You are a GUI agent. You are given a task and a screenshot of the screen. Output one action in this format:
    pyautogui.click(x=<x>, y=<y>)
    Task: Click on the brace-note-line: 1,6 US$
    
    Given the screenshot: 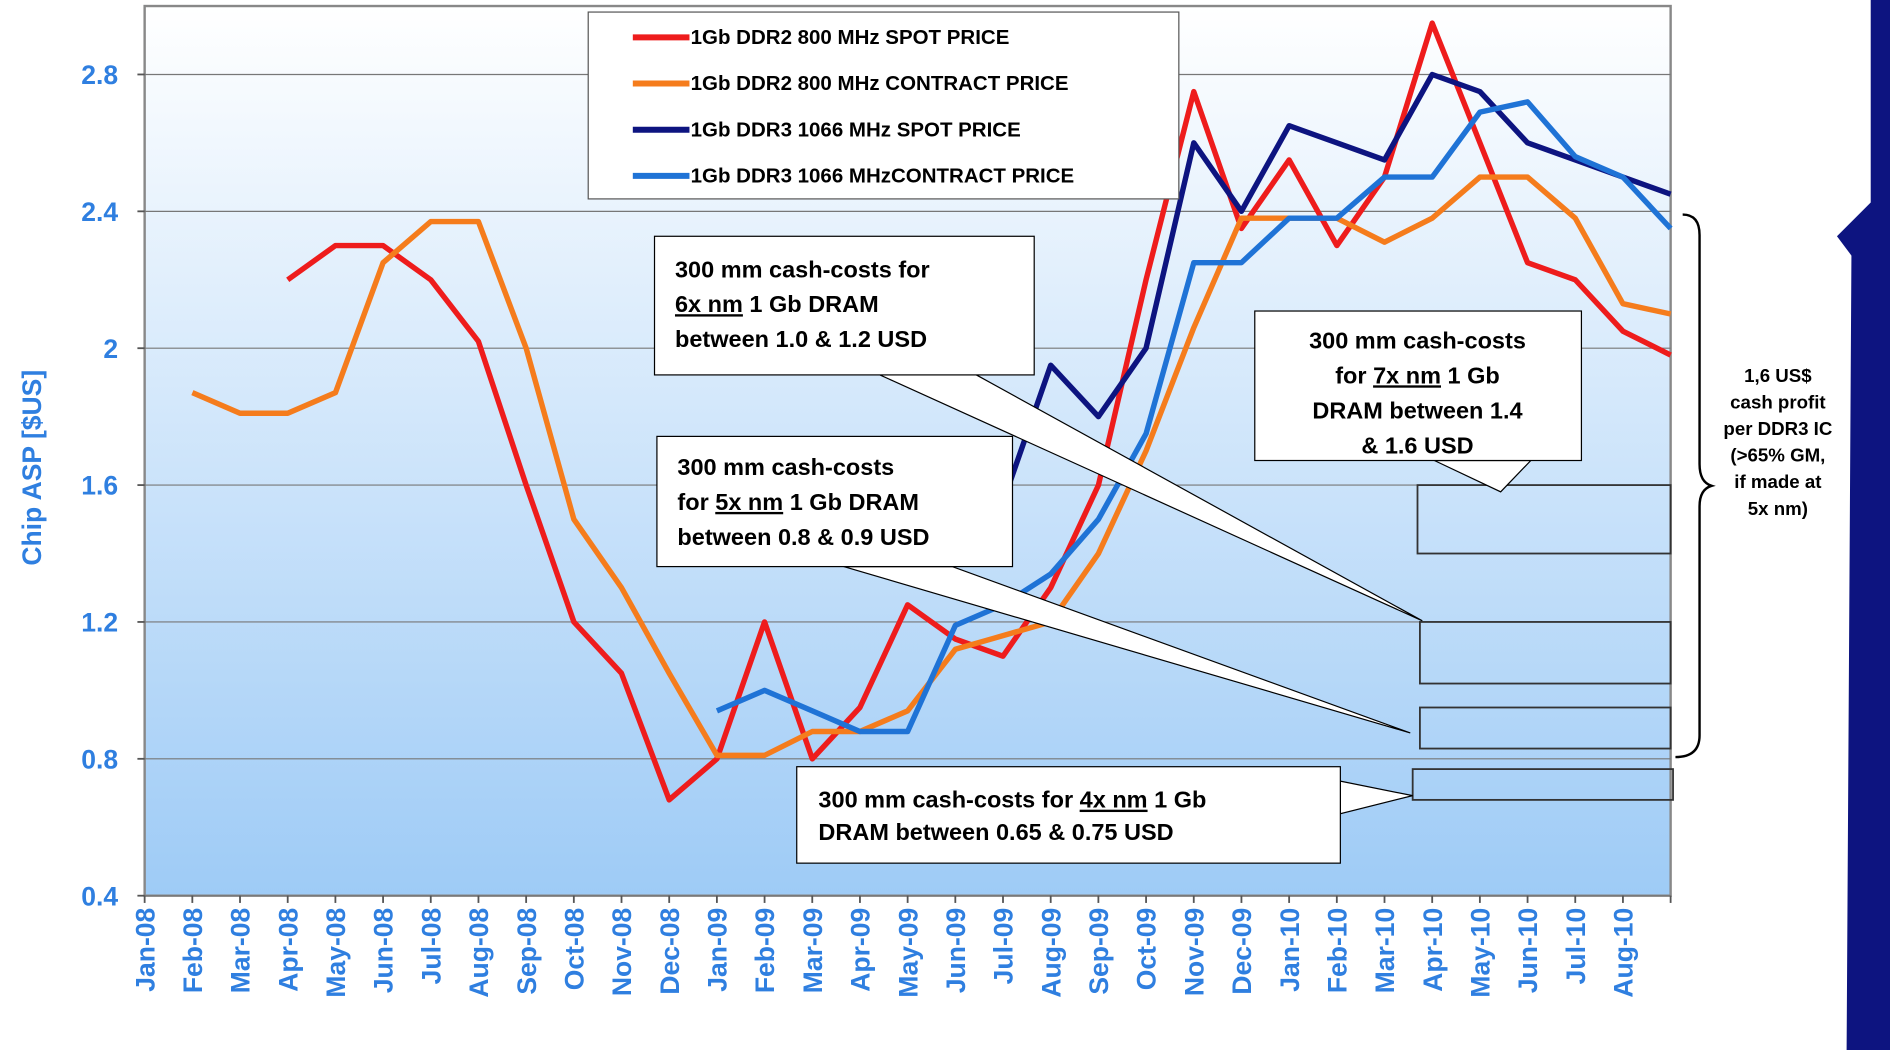 What is the action you would take?
    pyautogui.click(x=1778, y=375)
    